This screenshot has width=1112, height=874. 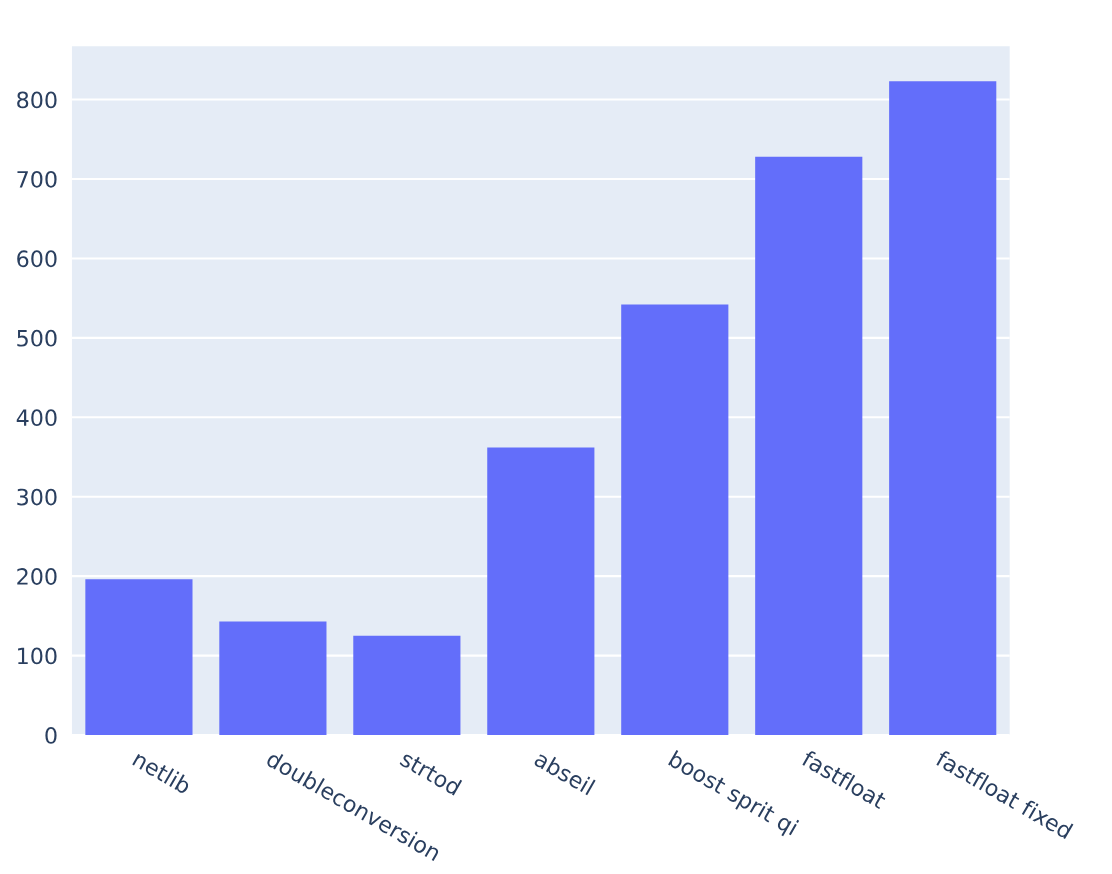 What do you see at coordinates (37, 656) in the screenshot?
I see `y-tick-label: 100` at bounding box center [37, 656].